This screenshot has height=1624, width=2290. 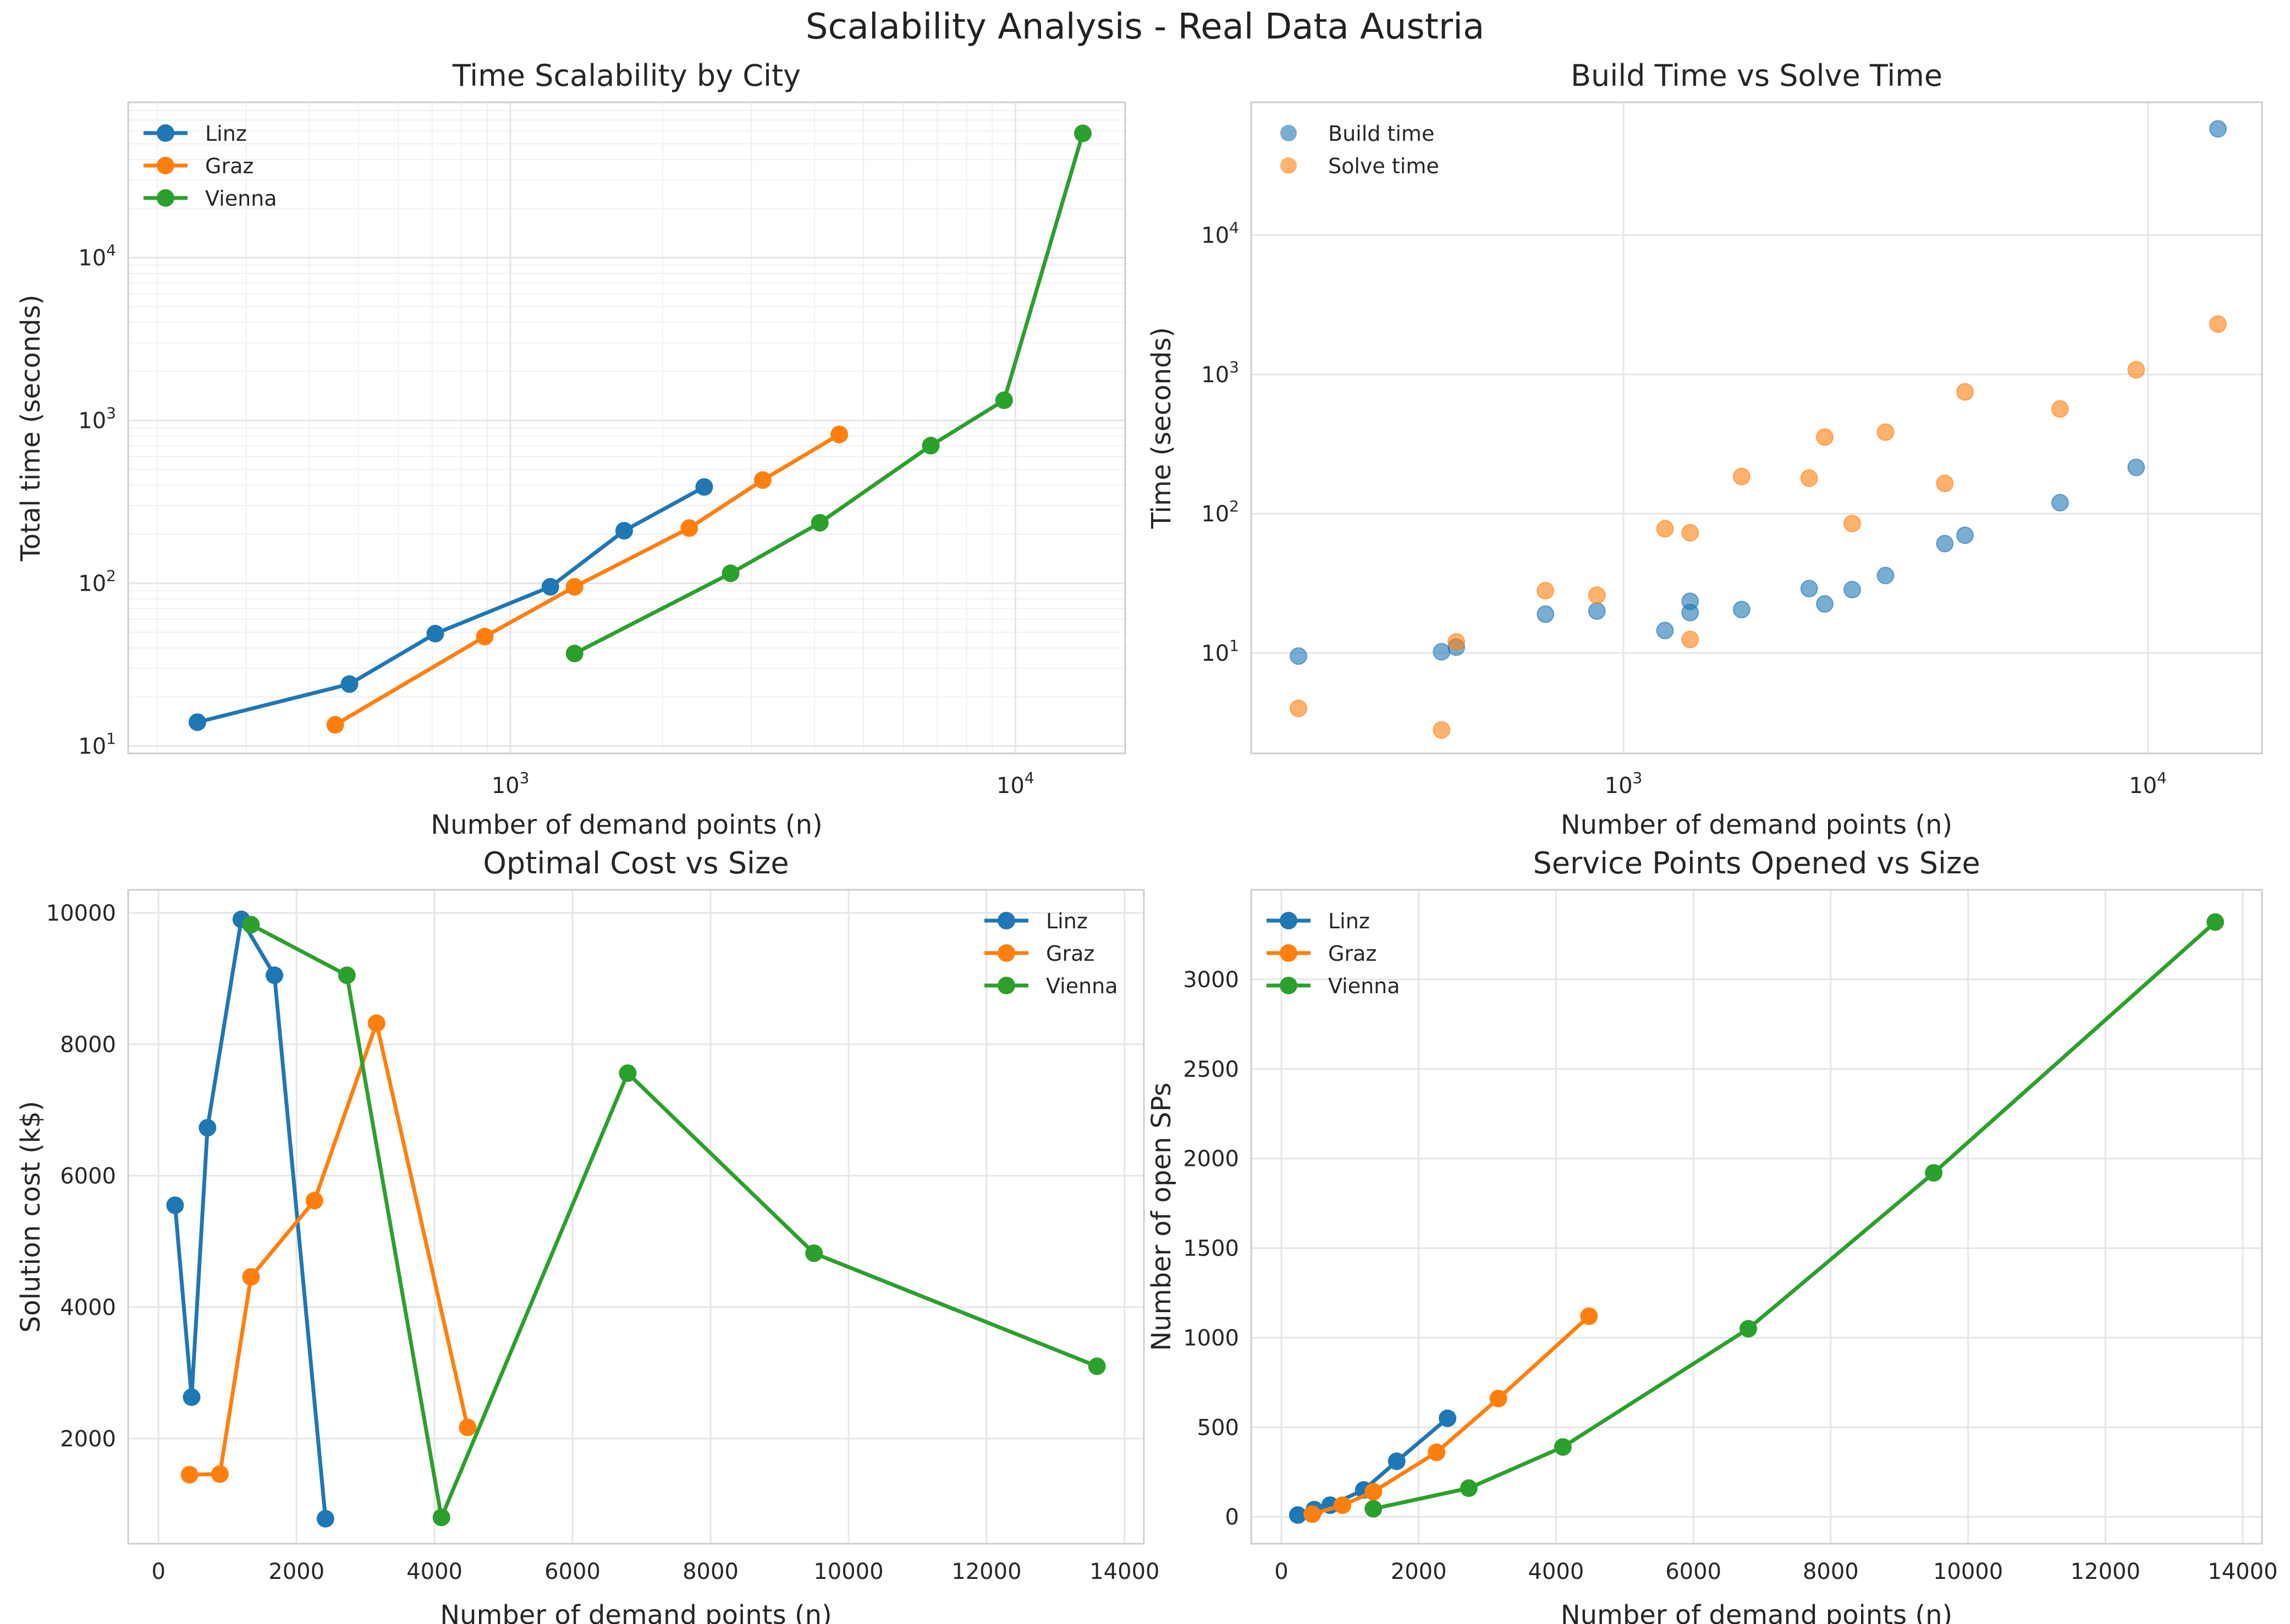 What do you see at coordinates (1232, 1517) in the screenshot?
I see `y-tick-label: 0` at bounding box center [1232, 1517].